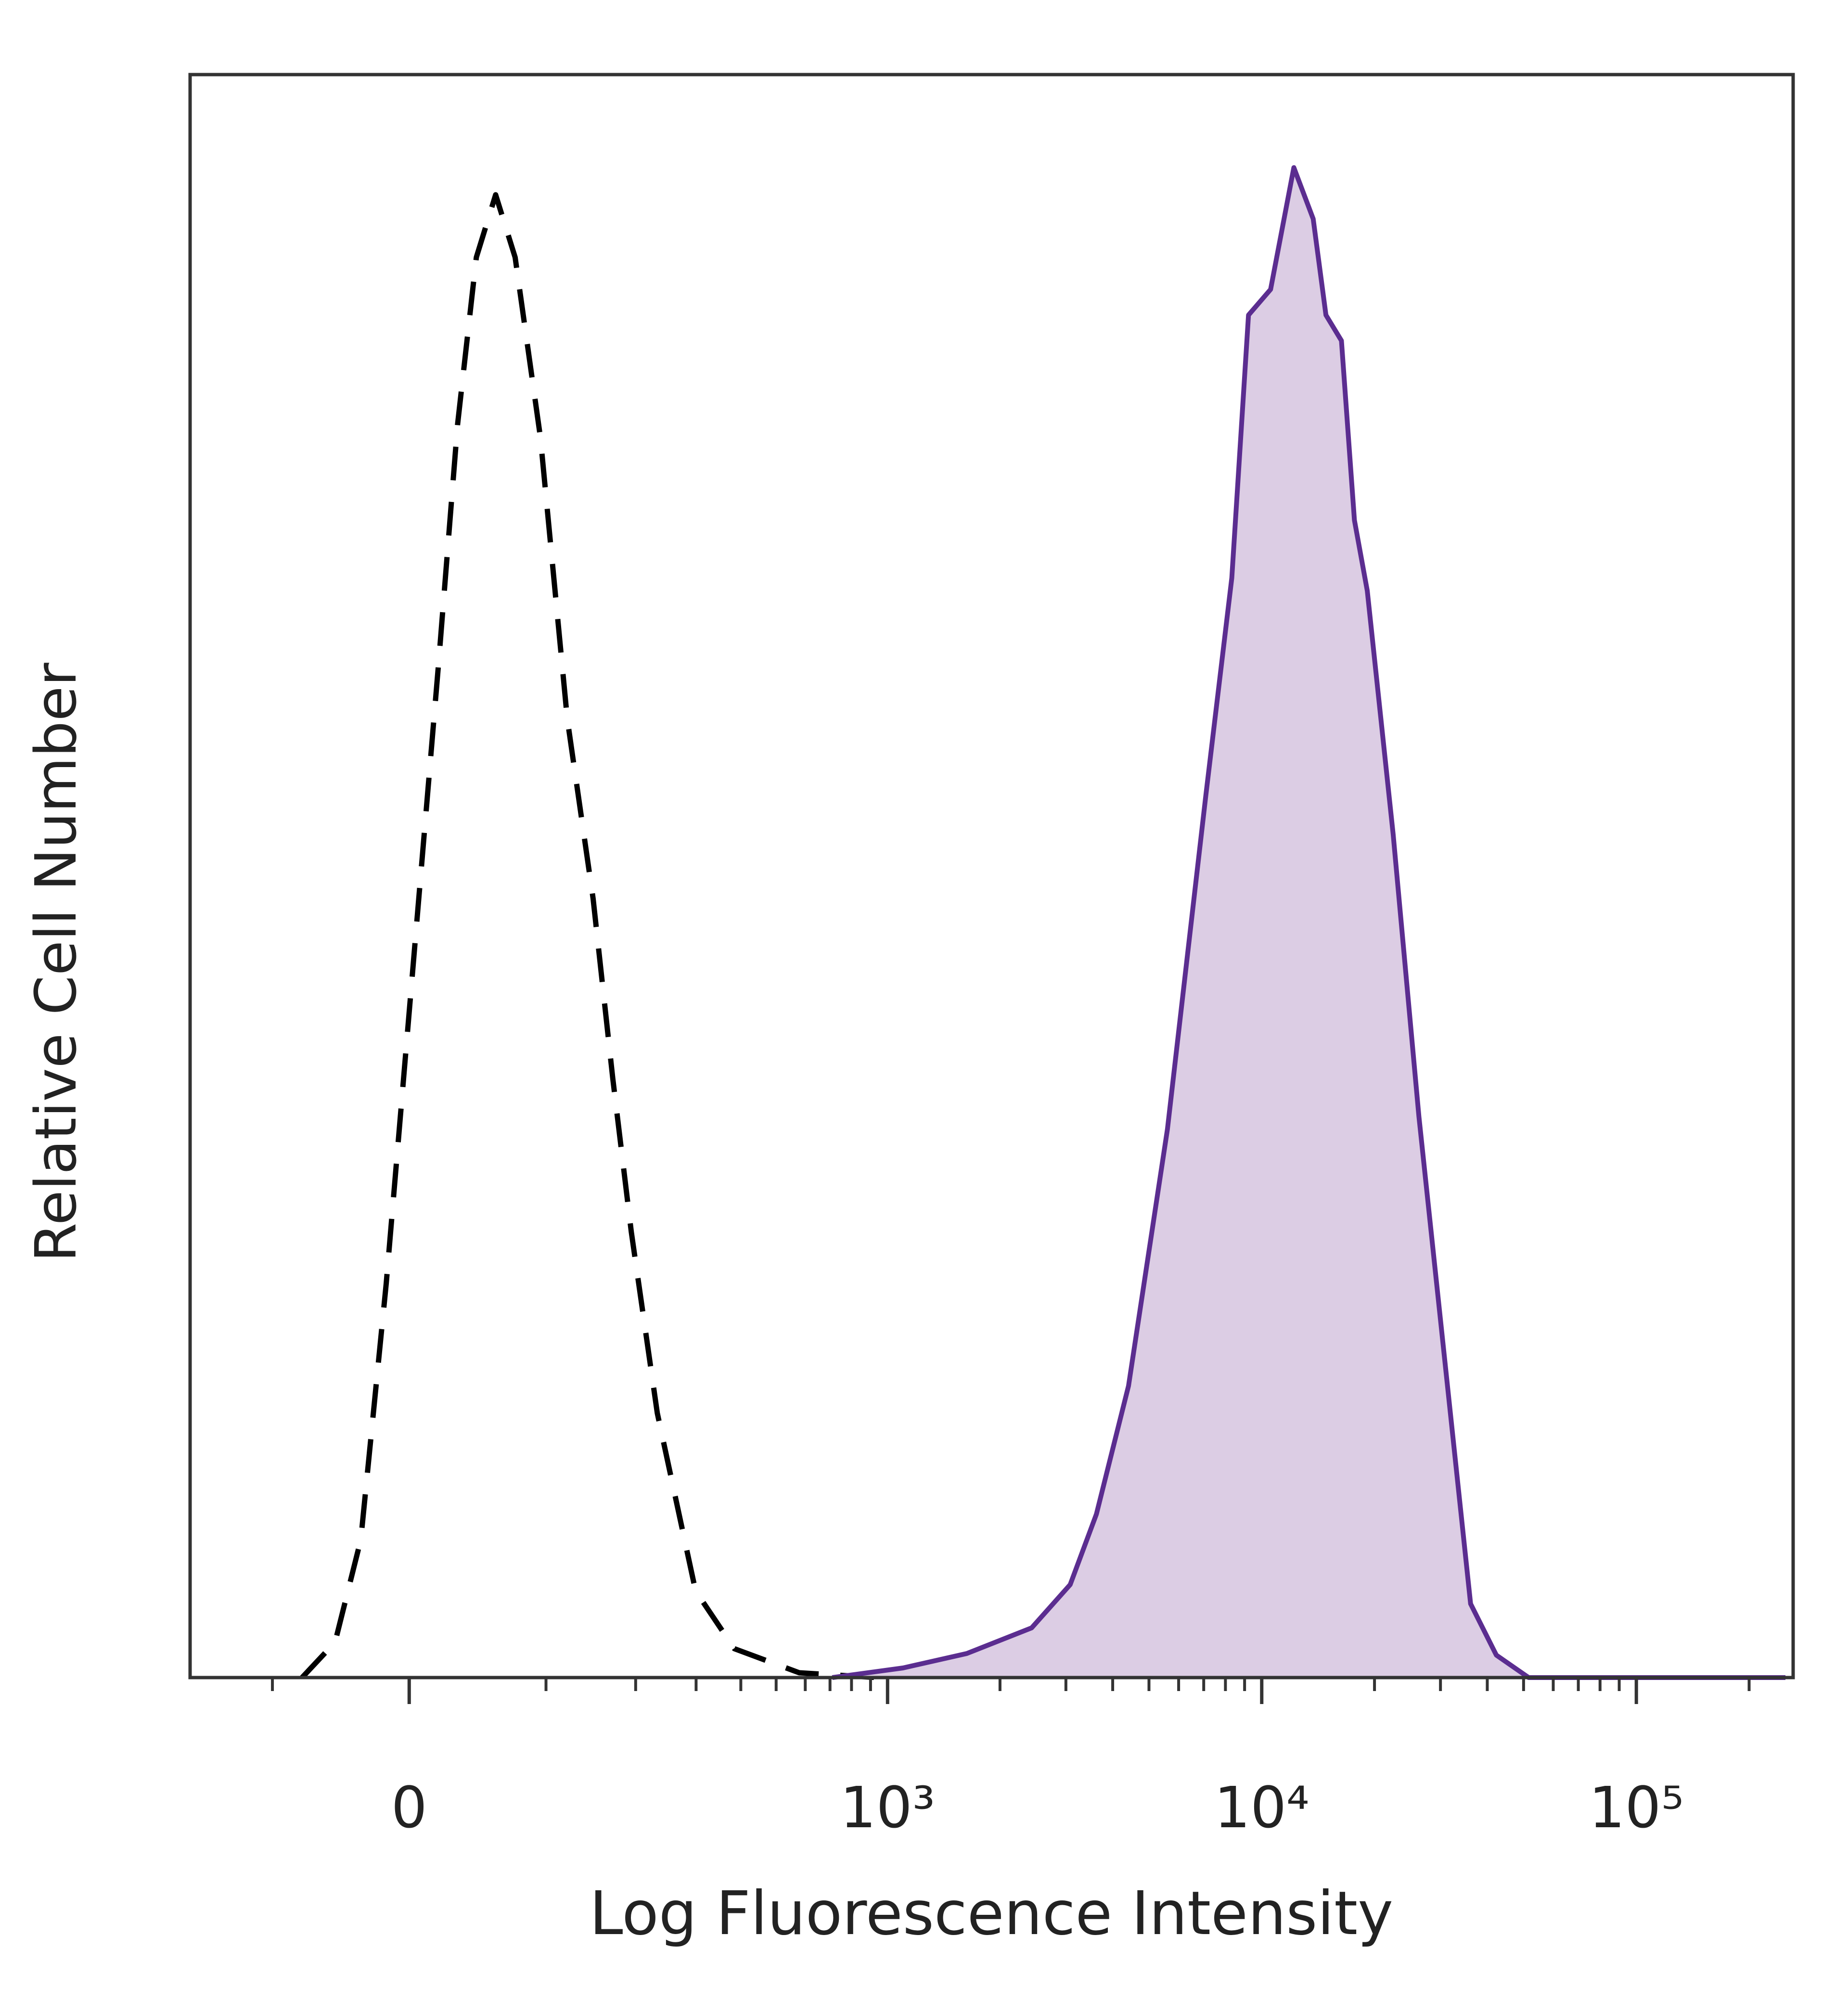 The image size is (1848, 2000). I want to click on y-axis-label: Relative Cell Number, so click(56, 962).